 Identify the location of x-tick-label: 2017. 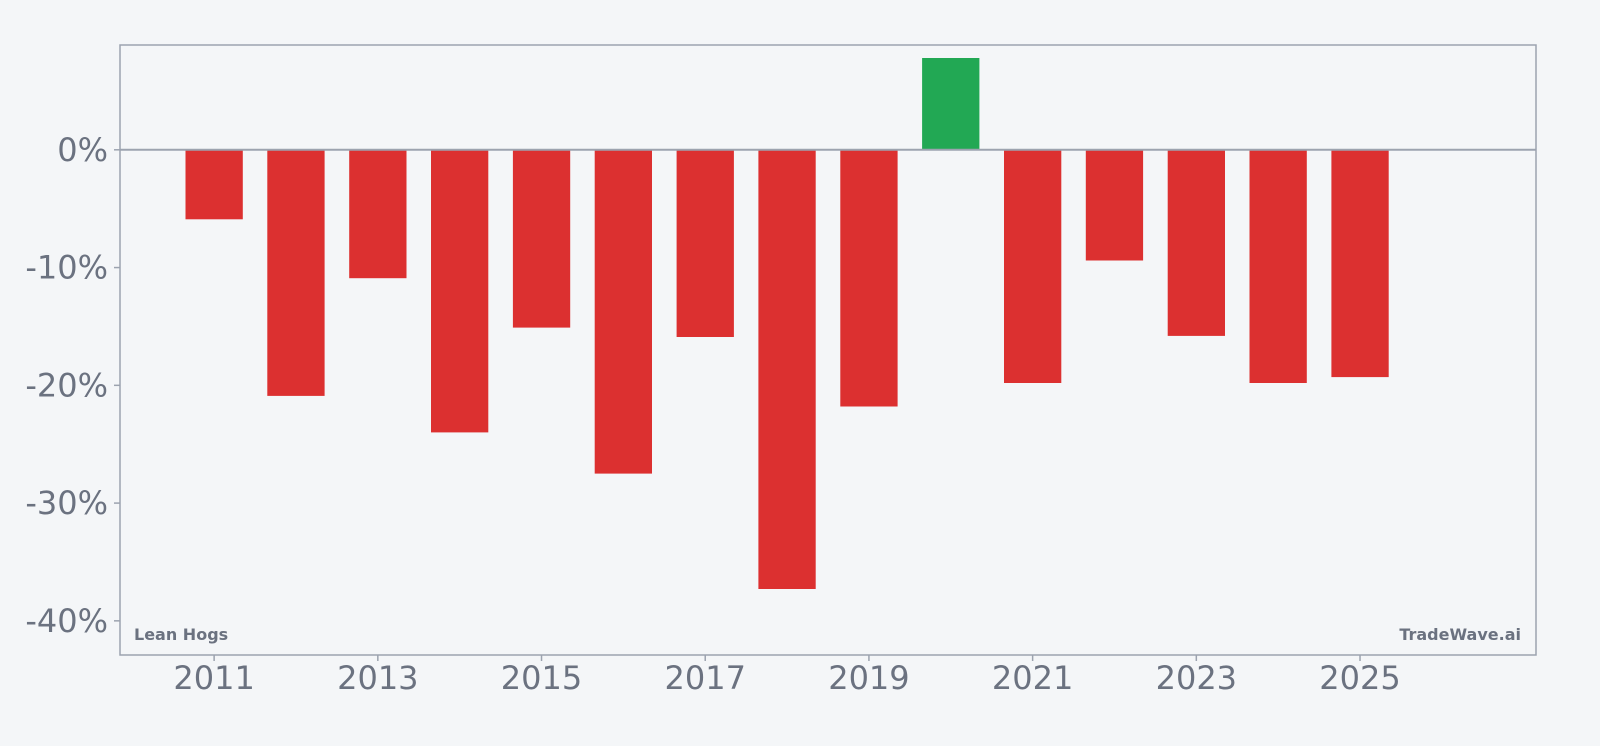
(705, 678).